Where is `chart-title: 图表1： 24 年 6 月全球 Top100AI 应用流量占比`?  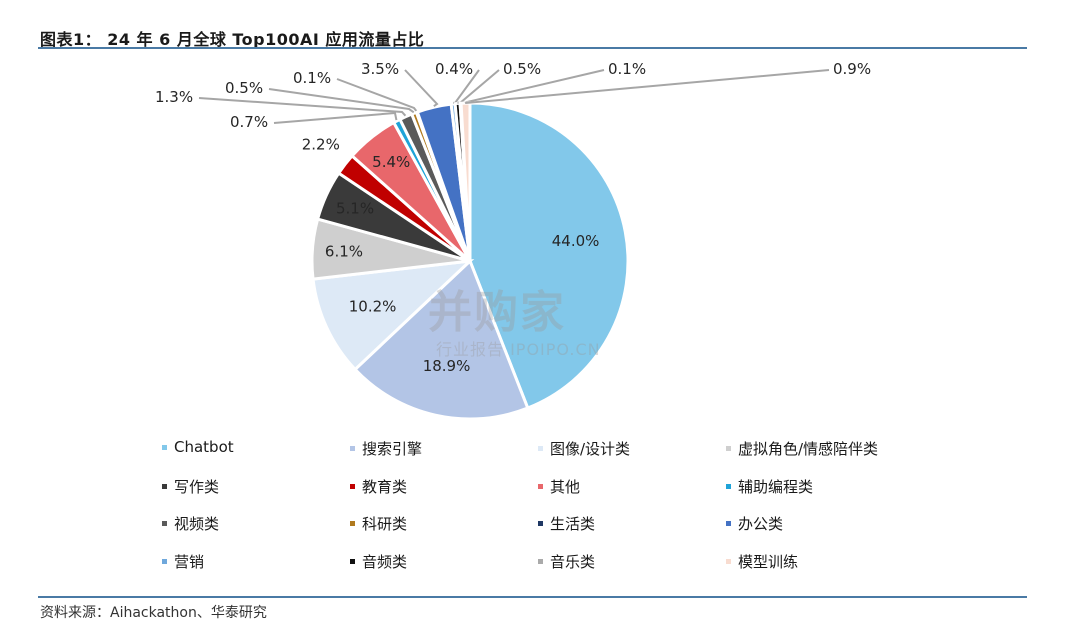
chart-title: 图表1： 24 年 6 月全球 Top100AI 应用流量占比 is located at coordinates (232, 39).